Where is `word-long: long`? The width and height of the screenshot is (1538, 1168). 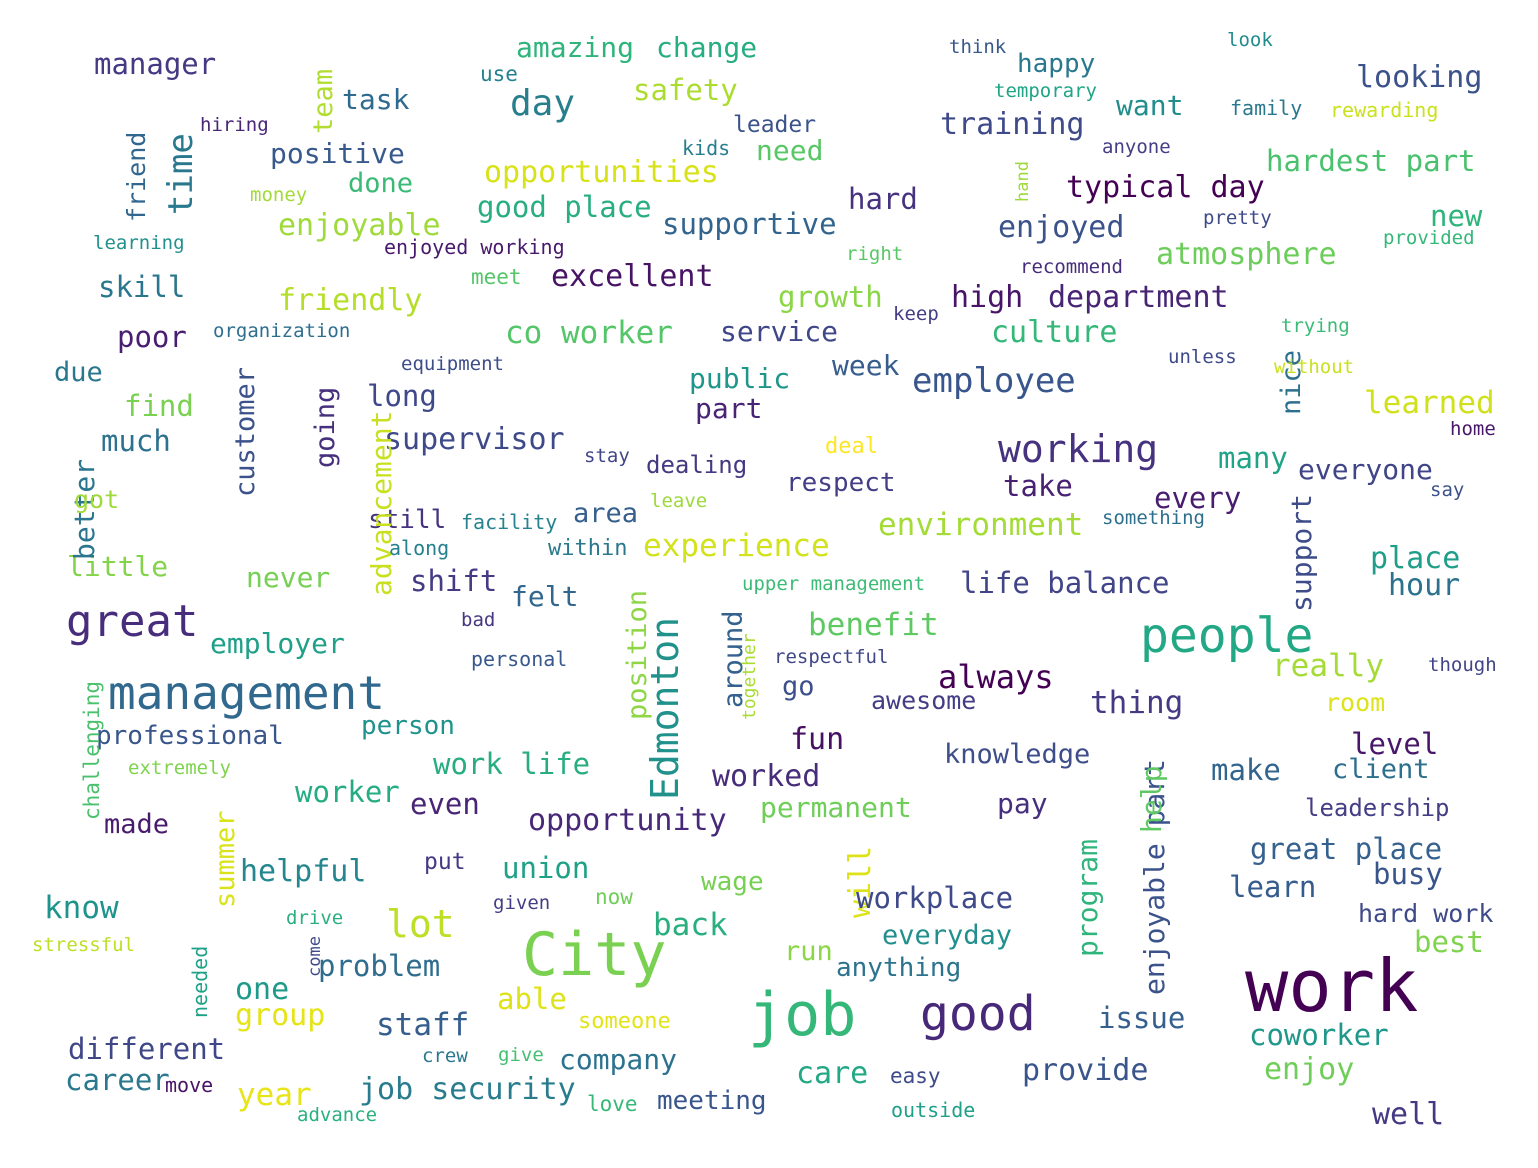
word-long: long is located at coordinates (402, 396).